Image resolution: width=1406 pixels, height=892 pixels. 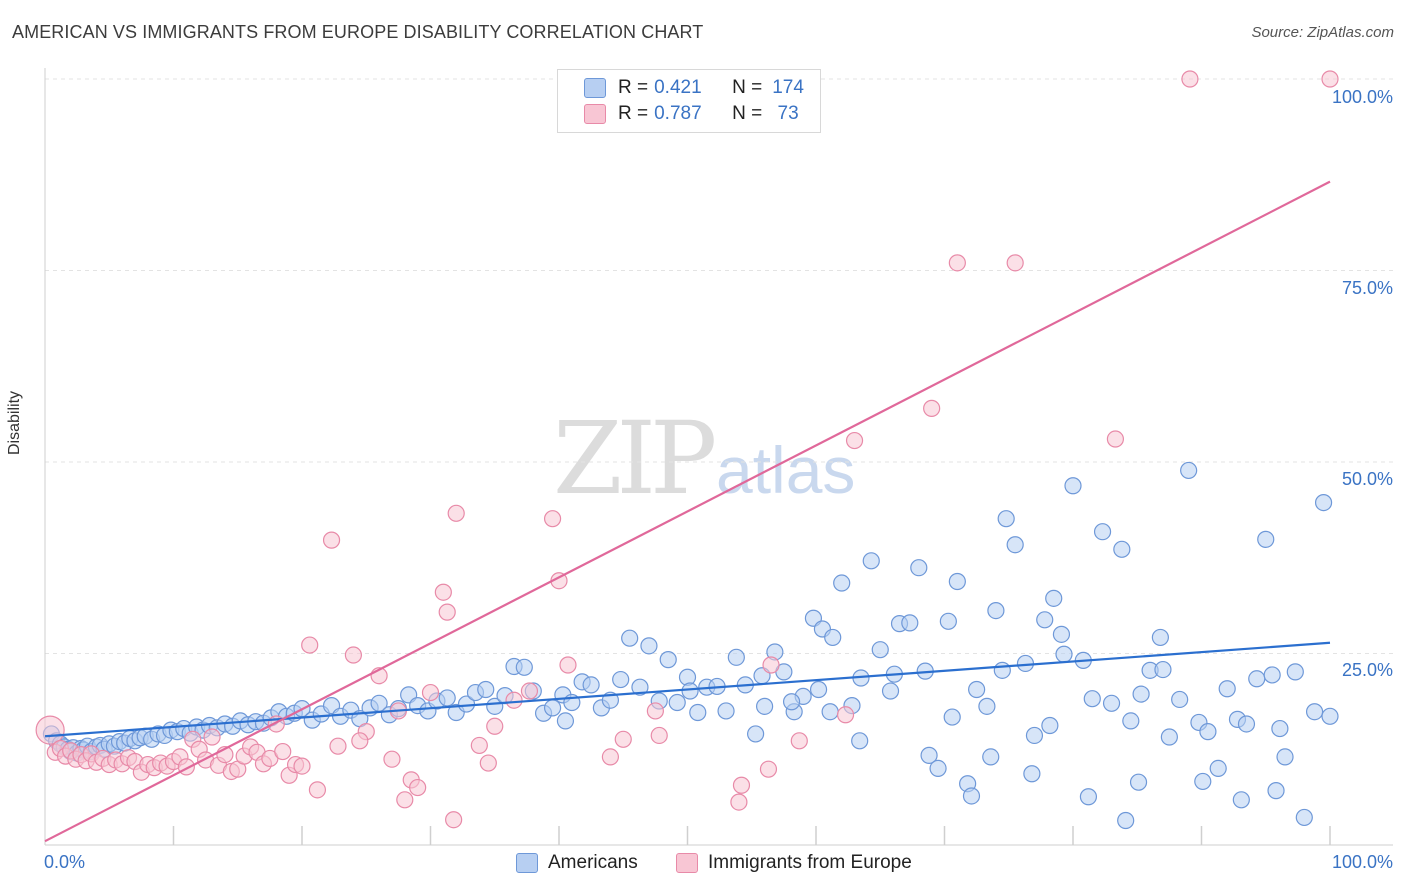 I want to click on americans-trend-line, so click(x=687, y=689).